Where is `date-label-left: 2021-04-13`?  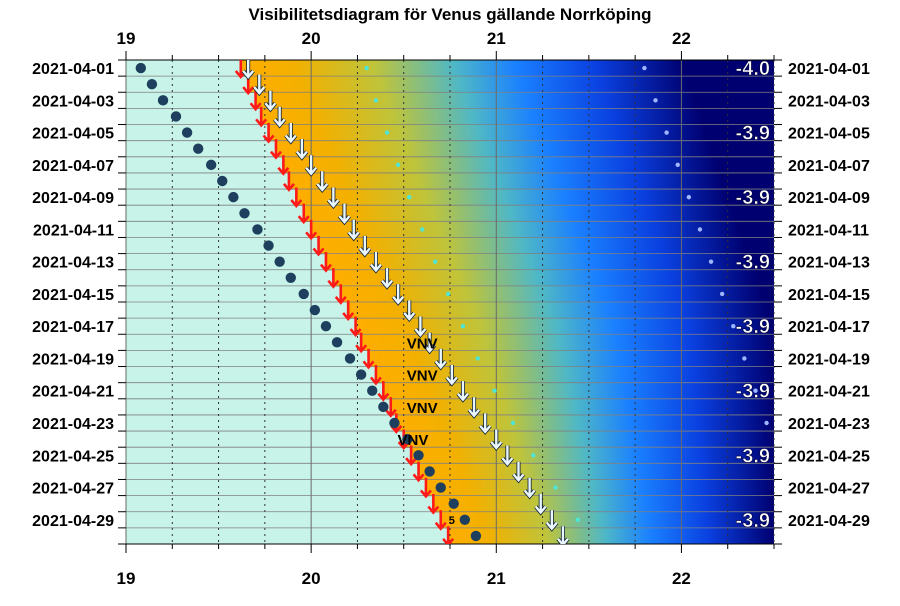 date-label-left: 2021-04-13 is located at coordinates (73, 263).